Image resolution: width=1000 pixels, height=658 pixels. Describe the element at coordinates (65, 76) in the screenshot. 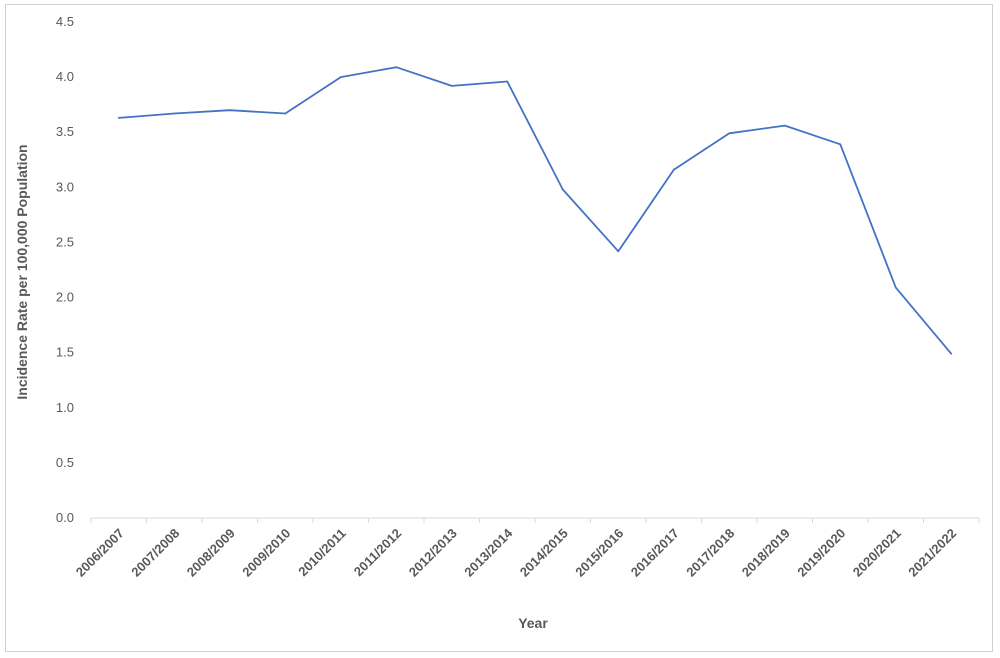

I see `y-tick-label: 4.0` at that location.